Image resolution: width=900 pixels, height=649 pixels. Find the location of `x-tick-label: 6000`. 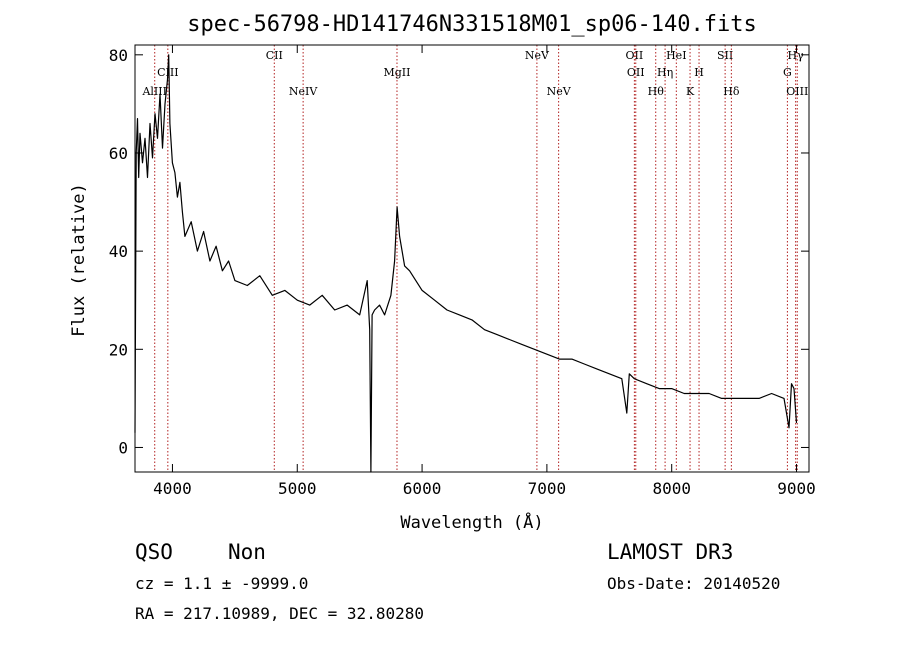

x-tick-label: 6000 is located at coordinates (422, 488).